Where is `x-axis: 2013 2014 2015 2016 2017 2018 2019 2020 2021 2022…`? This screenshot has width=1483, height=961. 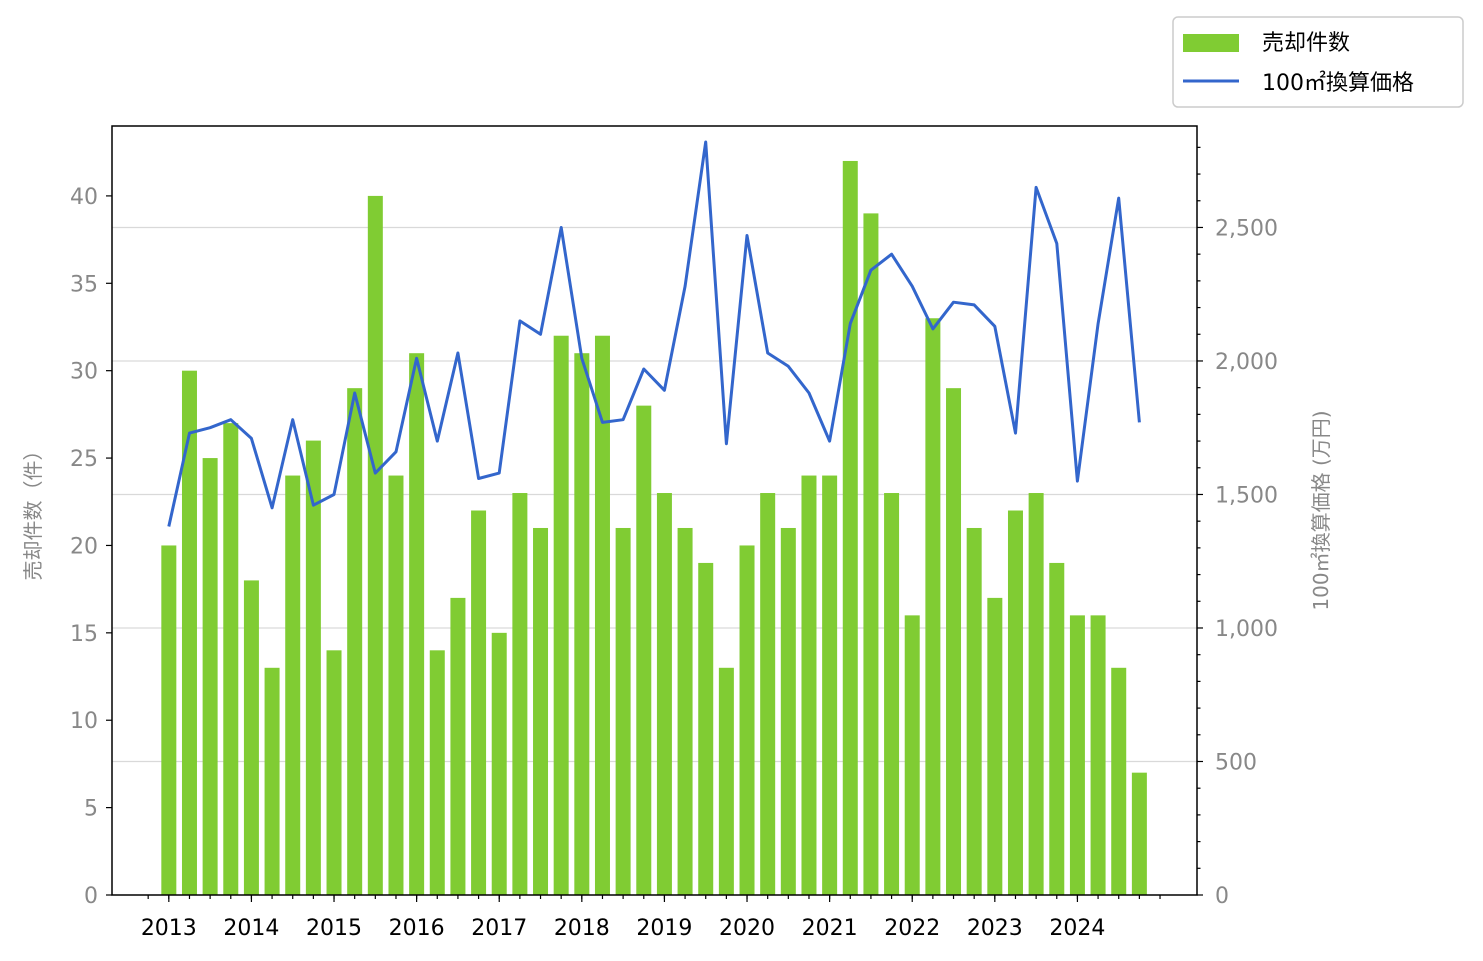
x-axis: 2013 2014 2015 2016 2017 2018 2019 2020 2021 2022… is located at coordinates (651, 918).